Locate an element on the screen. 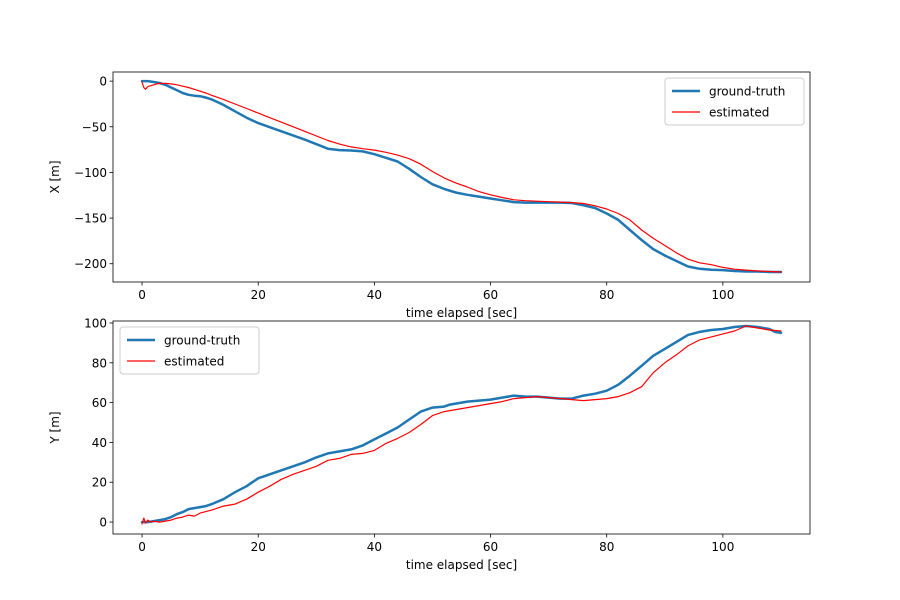 The image size is (900, 600). chart-1-y-axis-label: X [m] is located at coordinates (55, 176).